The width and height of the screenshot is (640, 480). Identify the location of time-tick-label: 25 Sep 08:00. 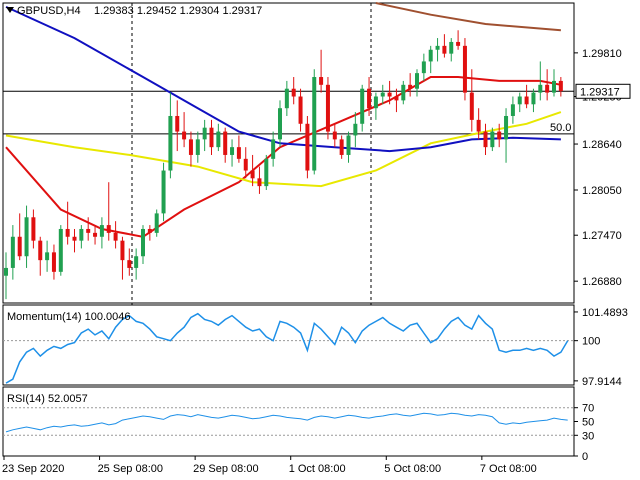
(130, 469).